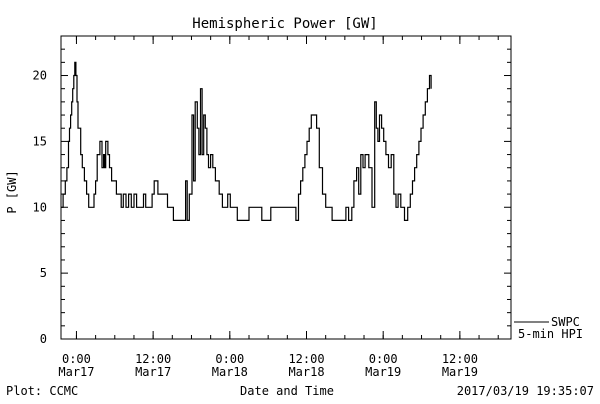 The width and height of the screenshot is (600, 404). I want to click on legend-label-series: 5-min HPI, so click(550, 334).